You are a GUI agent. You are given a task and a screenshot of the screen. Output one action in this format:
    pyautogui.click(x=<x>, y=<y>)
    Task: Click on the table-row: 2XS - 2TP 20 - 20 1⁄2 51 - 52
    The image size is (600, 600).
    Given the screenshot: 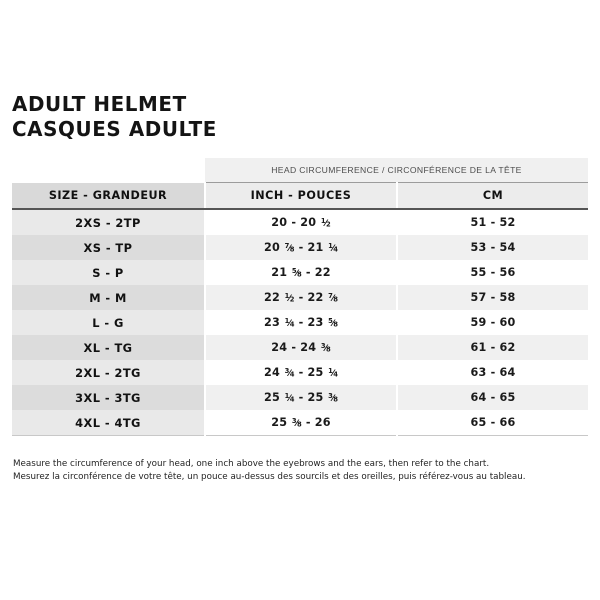 What is the action you would take?
    pyautogui.click(x=300, y=222)
    